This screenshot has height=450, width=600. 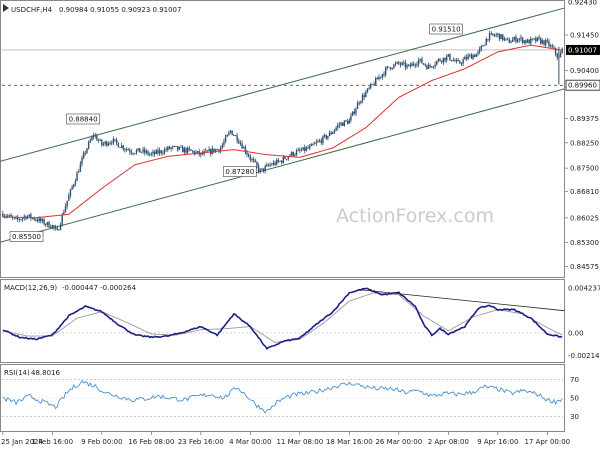 I want to click on header-symbol: USDCHF,H4, so click(x=32, y=10).